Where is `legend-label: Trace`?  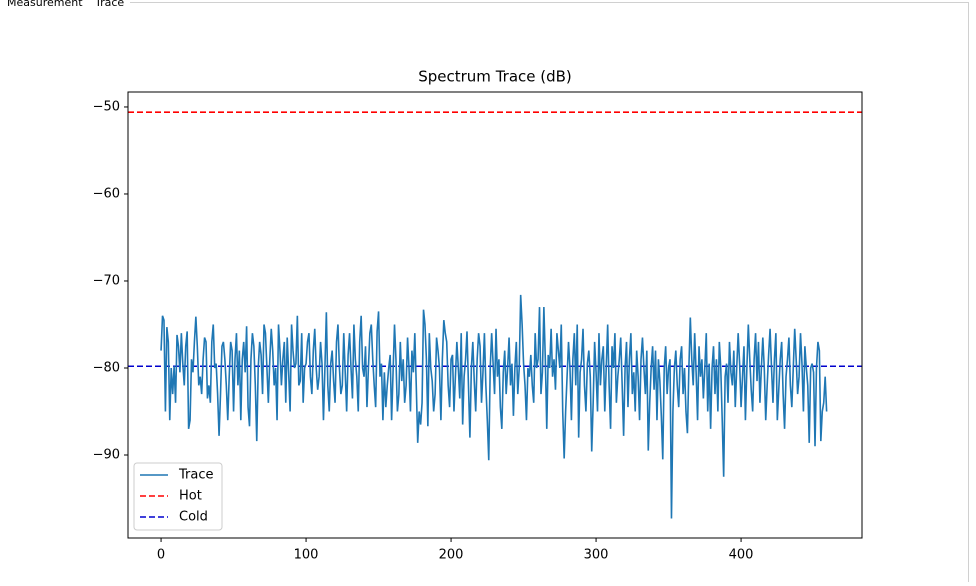
legend-label: Trace is located at coordinates (196, 475).